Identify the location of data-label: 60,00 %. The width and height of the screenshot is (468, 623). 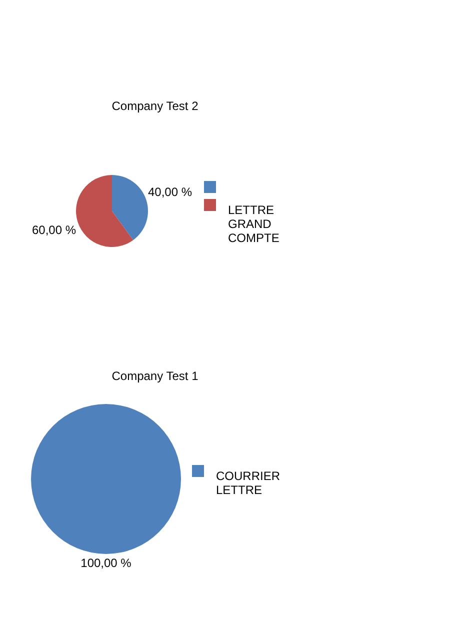
(54, 229).